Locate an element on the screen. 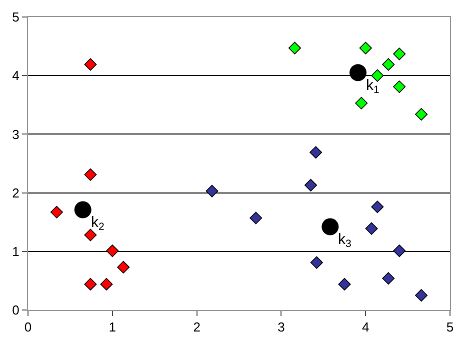  x-tick-label: 4 is located at coordinates (366, 327).